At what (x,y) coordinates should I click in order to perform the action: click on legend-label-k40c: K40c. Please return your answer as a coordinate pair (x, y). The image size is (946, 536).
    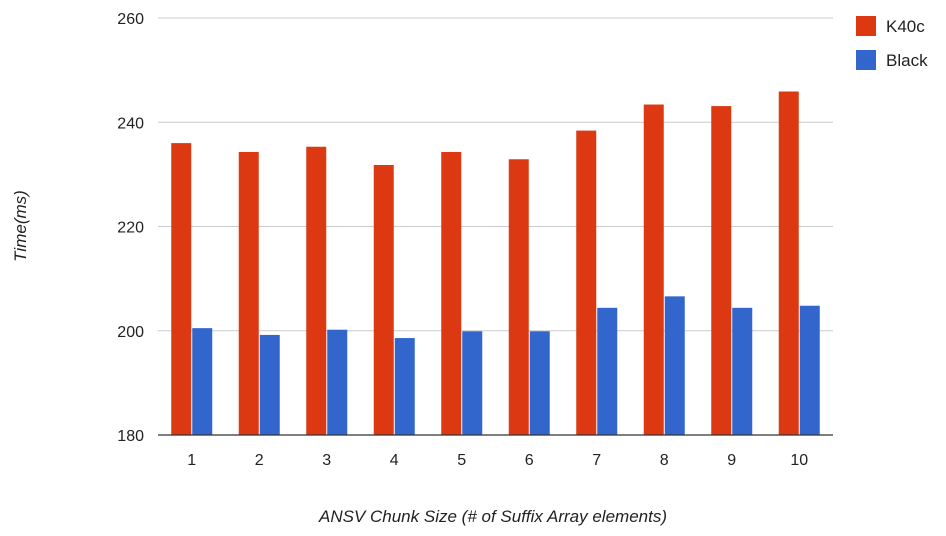
    Looking at the image, I should click on (905, 26).